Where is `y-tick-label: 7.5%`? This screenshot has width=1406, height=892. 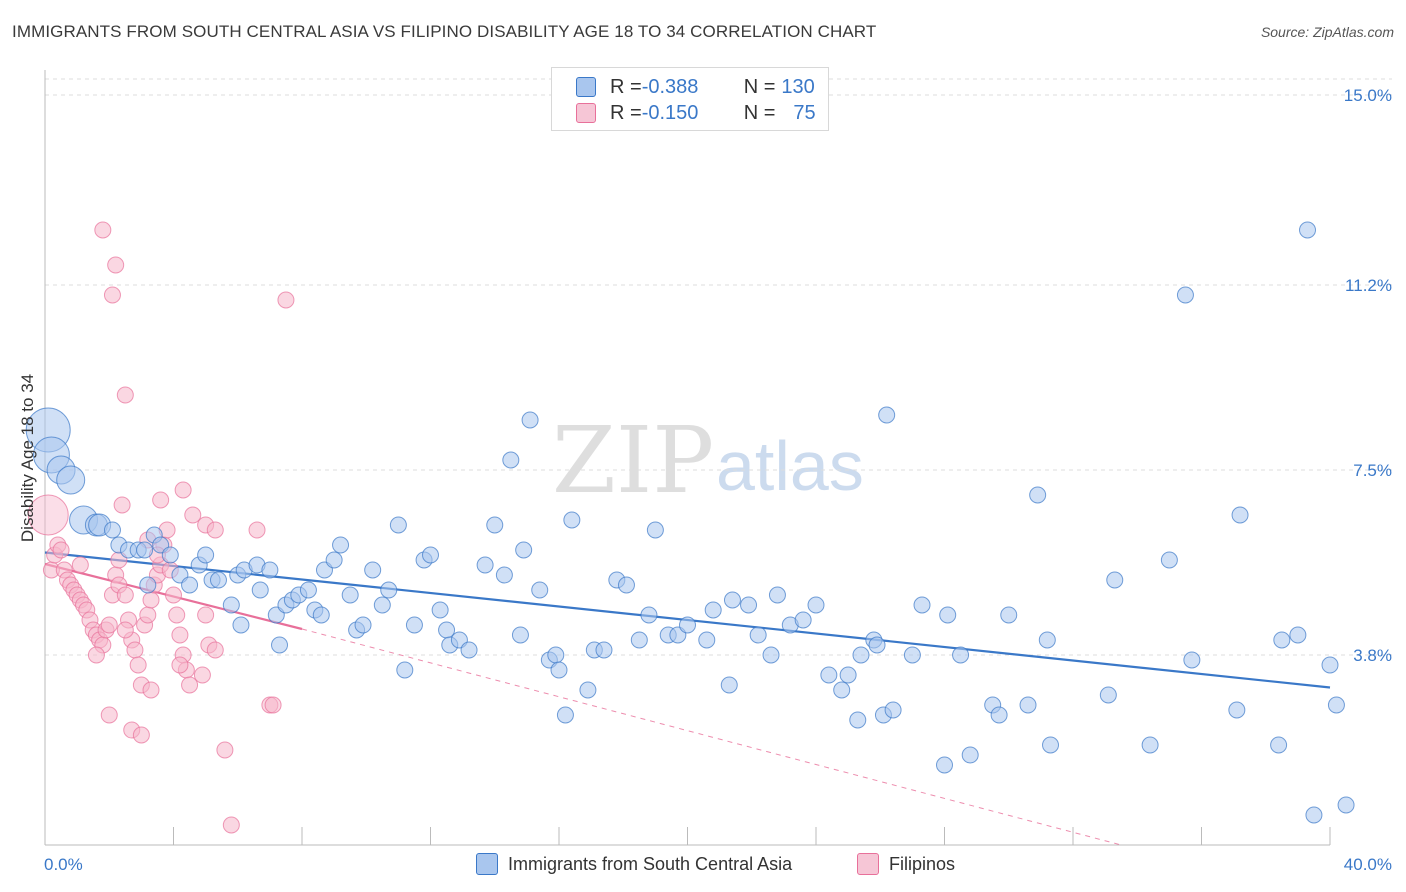 y-tick-label: 7.5% is located at coordinates (1372, 470).